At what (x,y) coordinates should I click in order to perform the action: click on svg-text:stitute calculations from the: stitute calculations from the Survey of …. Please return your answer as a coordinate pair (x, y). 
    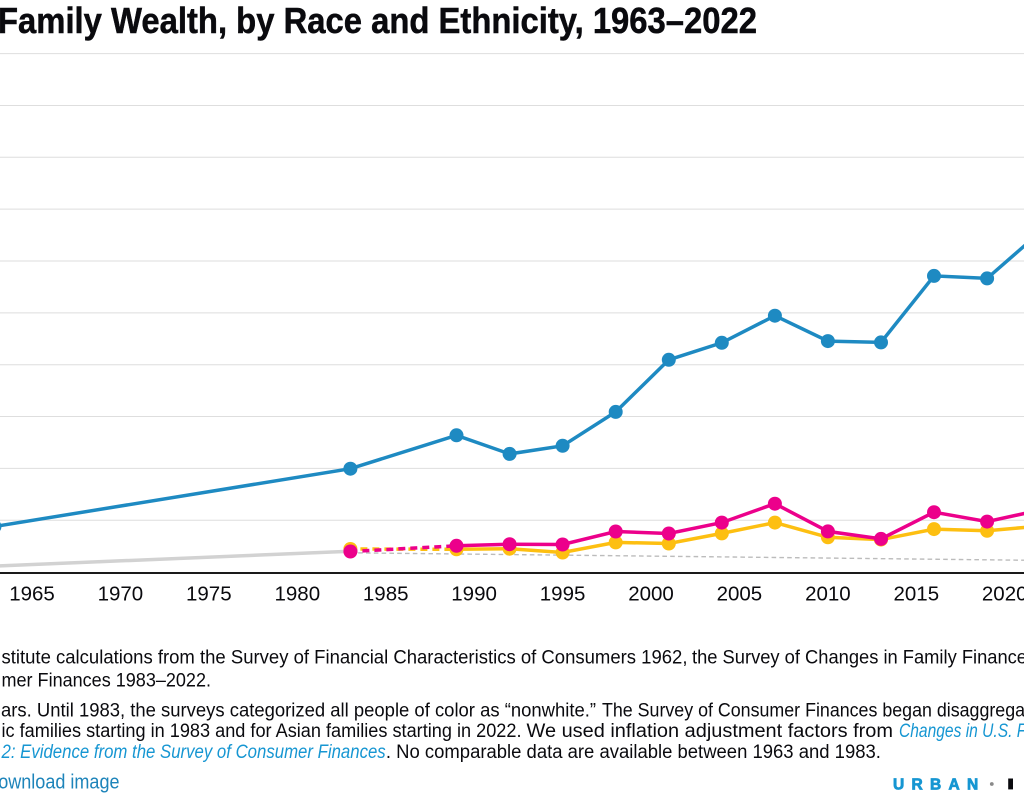
    Looking at the image, I should click on (345, 658).